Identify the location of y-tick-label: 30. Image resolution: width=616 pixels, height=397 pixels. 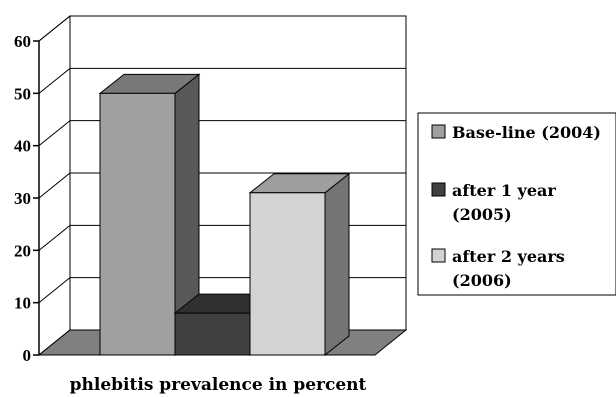
(22, 198).